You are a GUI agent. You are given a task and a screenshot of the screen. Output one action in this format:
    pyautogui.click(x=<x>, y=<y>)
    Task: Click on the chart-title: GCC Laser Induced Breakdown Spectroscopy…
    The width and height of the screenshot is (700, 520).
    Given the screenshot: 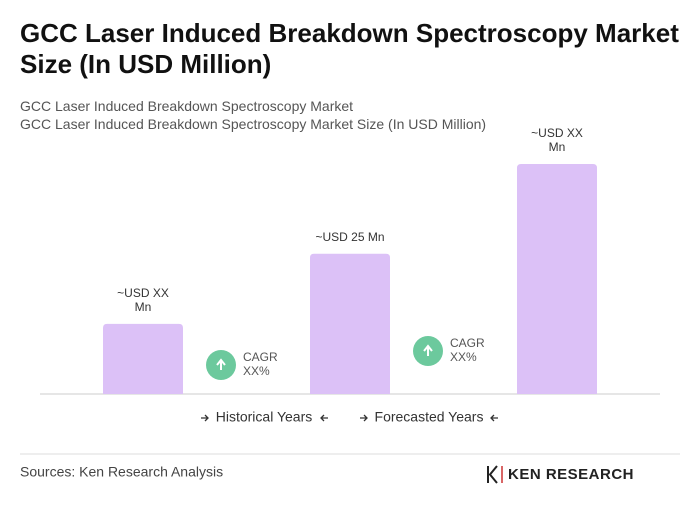 What is the action you would take?
    pyautogui.click(x=349, y=48)
    